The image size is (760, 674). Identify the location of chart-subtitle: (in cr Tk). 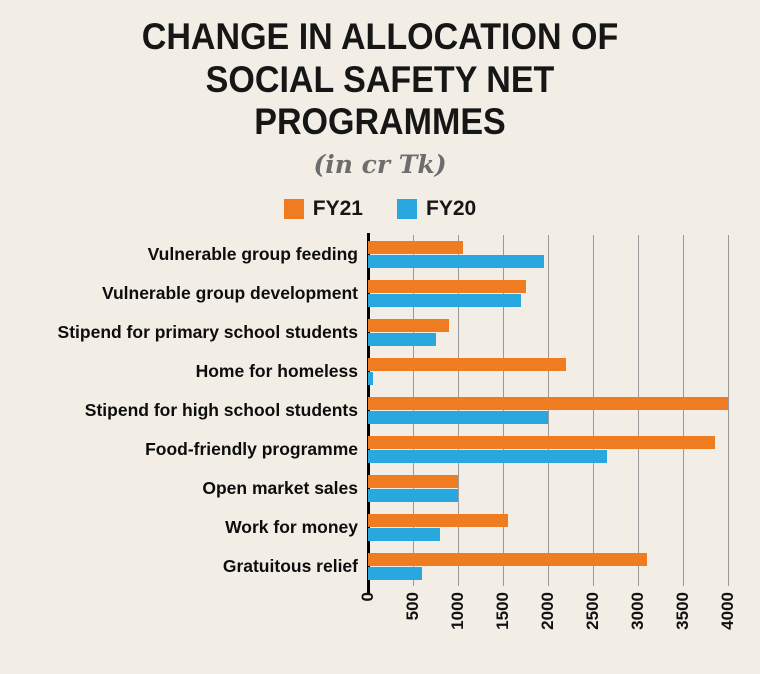
(380, 164).